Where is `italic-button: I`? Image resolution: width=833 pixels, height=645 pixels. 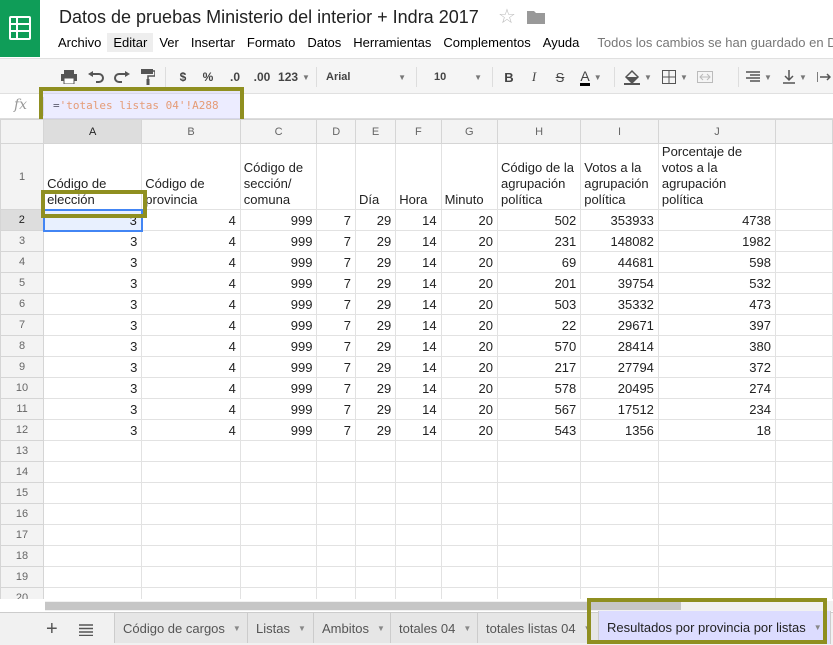 italic-button: I is located at coordinates (534, 76).